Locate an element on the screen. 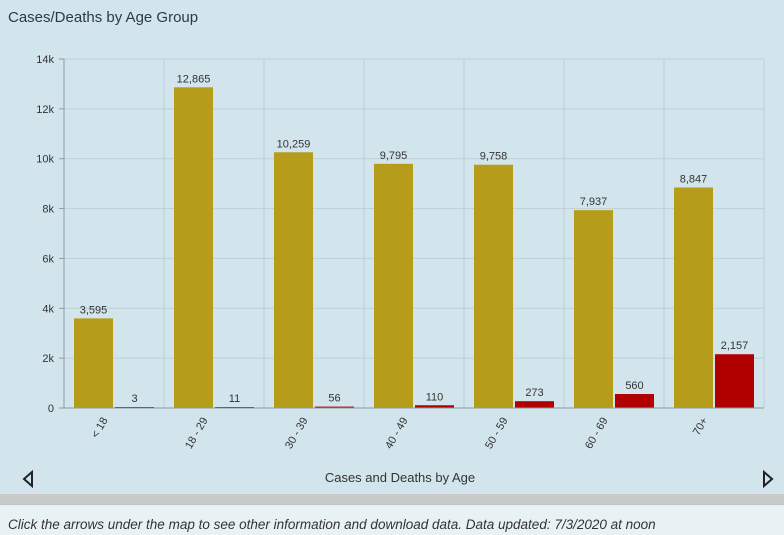  y-tick-label: 14k is located at coordinates (45, 60).